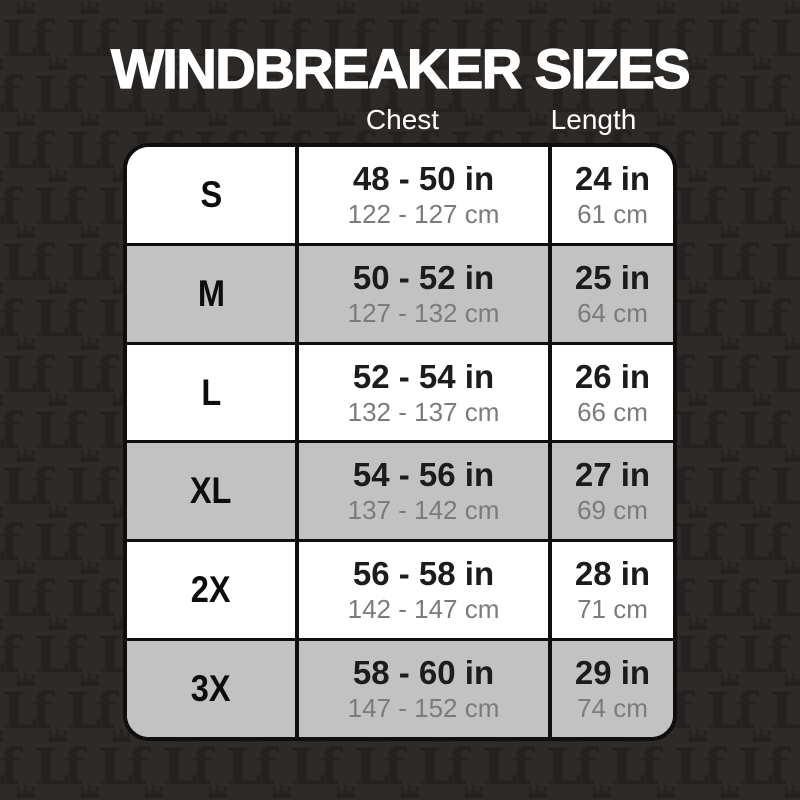 This screenshot has width=800, height=800. I want to click on chest-inches-value: 50 - 52 in, so click(423, 277).